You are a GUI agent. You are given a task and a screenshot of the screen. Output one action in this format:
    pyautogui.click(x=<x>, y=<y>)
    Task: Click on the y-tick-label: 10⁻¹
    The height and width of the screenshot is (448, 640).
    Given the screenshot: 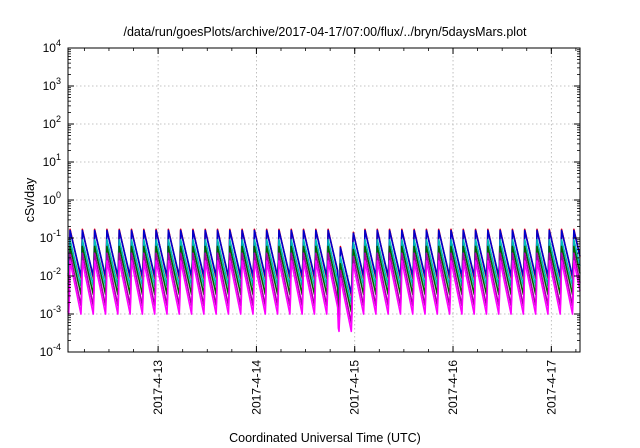 What is the action you would take?
    pyautogui.click(x=50, y=236)
    